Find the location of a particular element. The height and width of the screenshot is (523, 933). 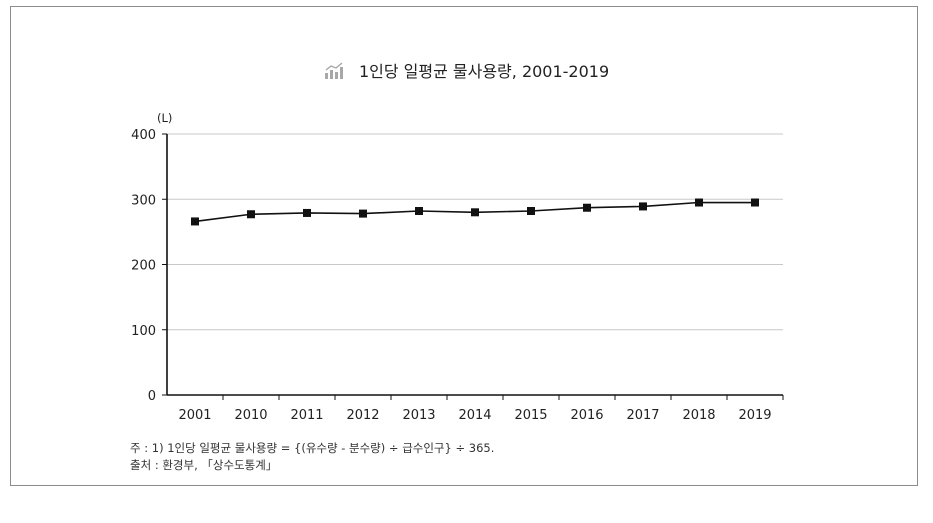

y-tick-label: 300 is located at coordinates (143, 200).